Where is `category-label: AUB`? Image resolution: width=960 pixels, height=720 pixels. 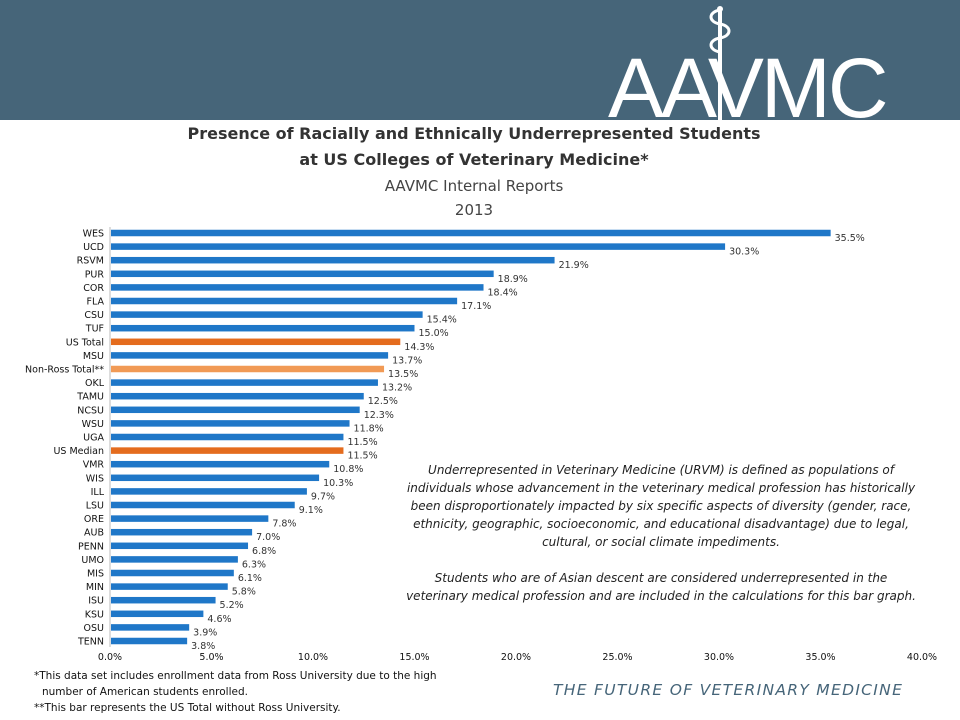
category-label: AUB is located at coordinates (94, 533).